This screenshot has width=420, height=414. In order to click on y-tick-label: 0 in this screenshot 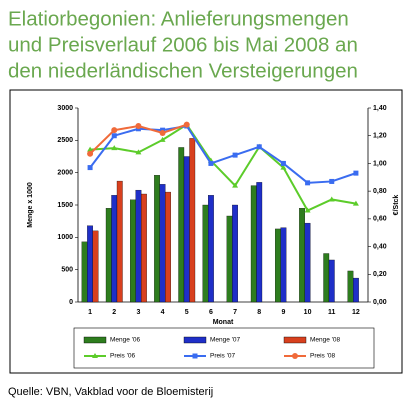, I will do `click(71, 302)`.